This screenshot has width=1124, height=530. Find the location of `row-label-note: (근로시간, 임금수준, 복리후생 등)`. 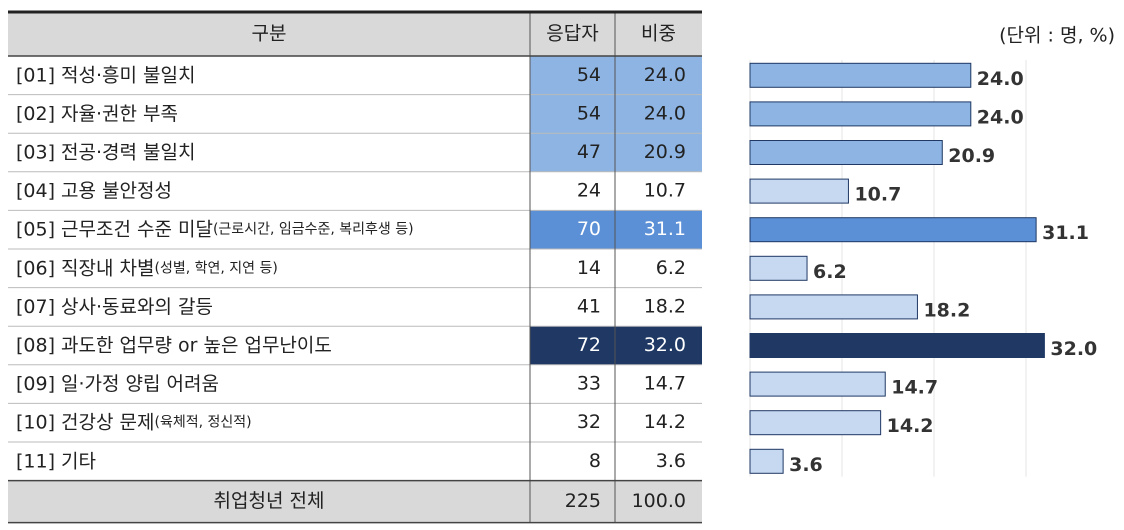

row-label-note: (근로시간, 임금수준, 복리후생 등) is located at coordinates (313, 230).